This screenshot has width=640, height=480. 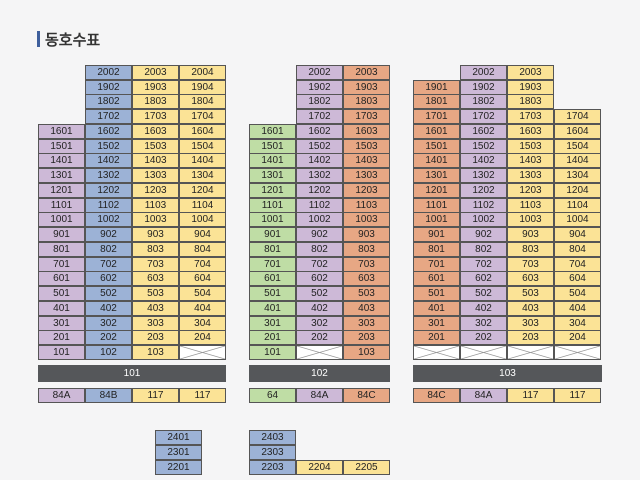 I want to click on unit-cell: 1102, so click(x=483, y=205).